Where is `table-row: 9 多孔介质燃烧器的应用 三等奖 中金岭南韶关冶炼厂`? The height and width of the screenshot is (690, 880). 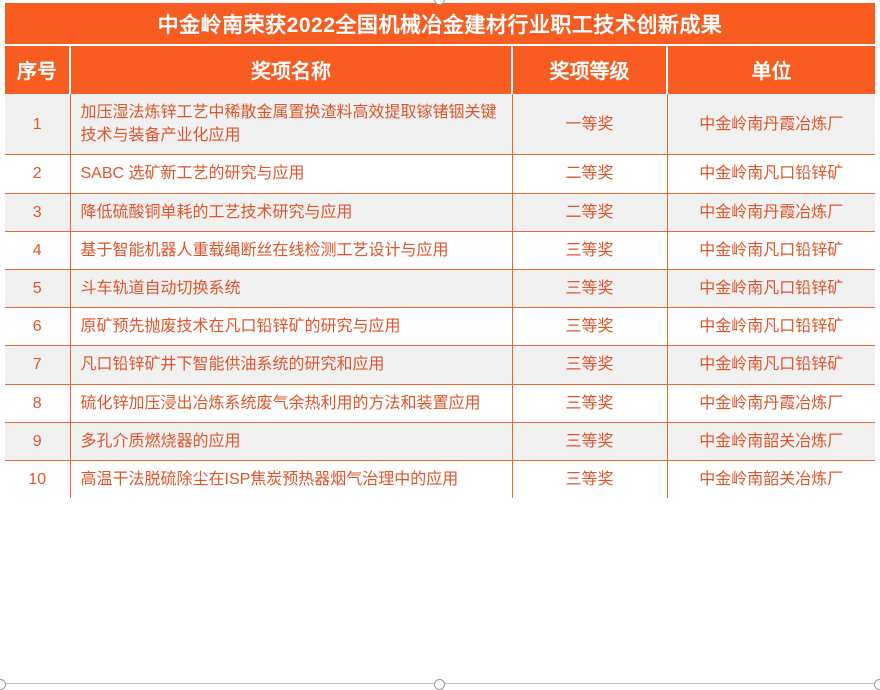 table-row: 9 多孔介质燃烧器的应用 三等奖 中金岭南韶关冶炼厂 is located at coordinates (440, 441).